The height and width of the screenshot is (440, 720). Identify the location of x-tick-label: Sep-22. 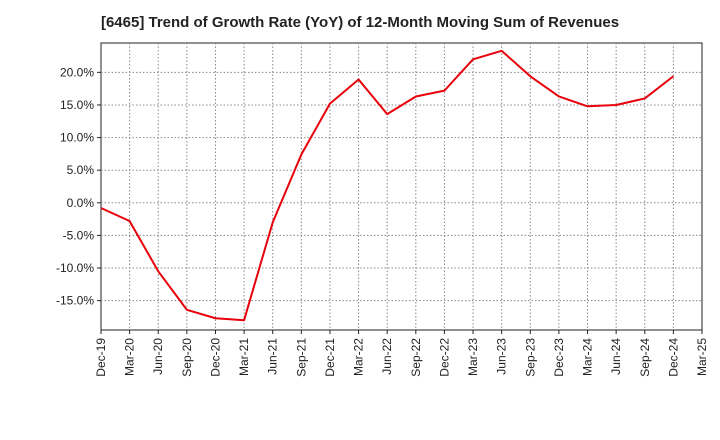
(416, 357).